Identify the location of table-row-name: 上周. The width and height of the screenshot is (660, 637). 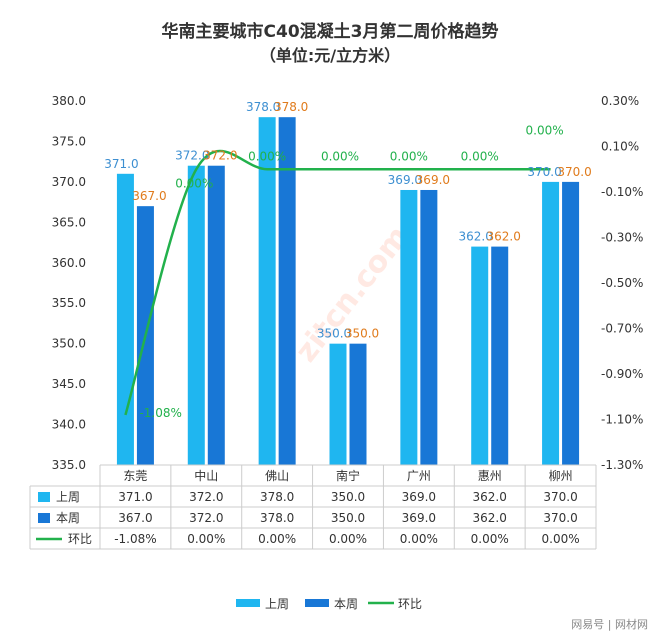
(68, 497).